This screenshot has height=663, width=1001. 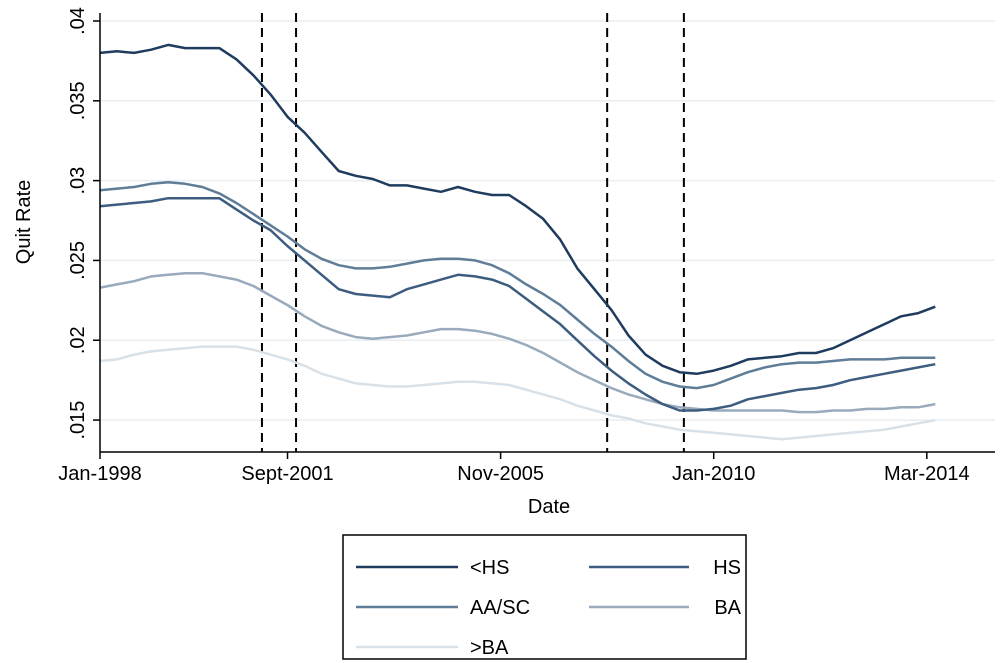 I want to click on x-axis-title: Date, so click(x=549, y=507).